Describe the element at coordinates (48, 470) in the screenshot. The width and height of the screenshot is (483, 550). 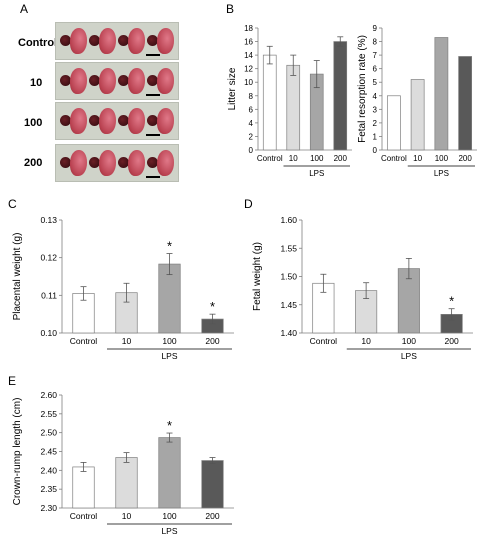
I see `y-tick-label: 2.40` at that location.